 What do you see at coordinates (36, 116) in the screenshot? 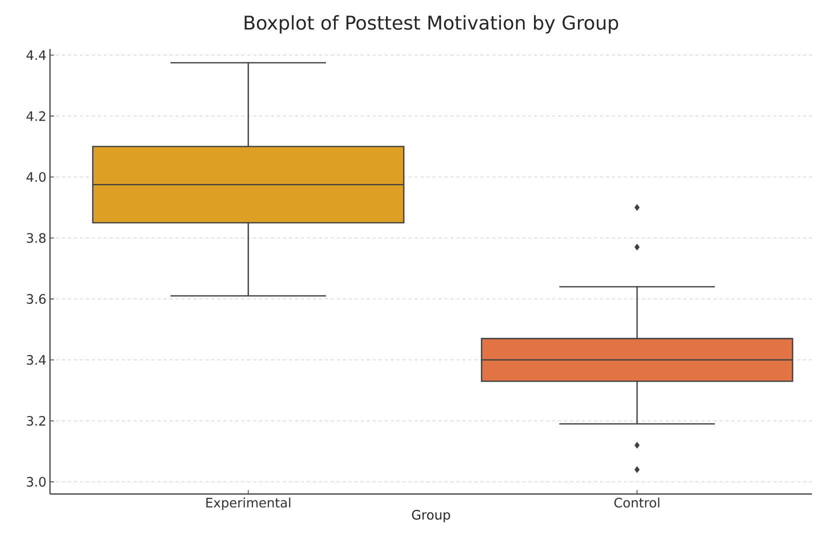
I see `y-tick-label: 4.2` at bounding box center [36, 116].